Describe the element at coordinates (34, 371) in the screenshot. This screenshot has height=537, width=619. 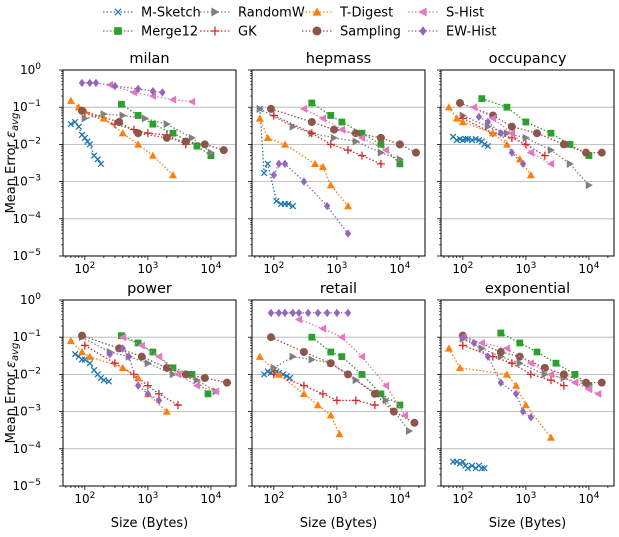
I see `tick-exponent: −2` at that location.